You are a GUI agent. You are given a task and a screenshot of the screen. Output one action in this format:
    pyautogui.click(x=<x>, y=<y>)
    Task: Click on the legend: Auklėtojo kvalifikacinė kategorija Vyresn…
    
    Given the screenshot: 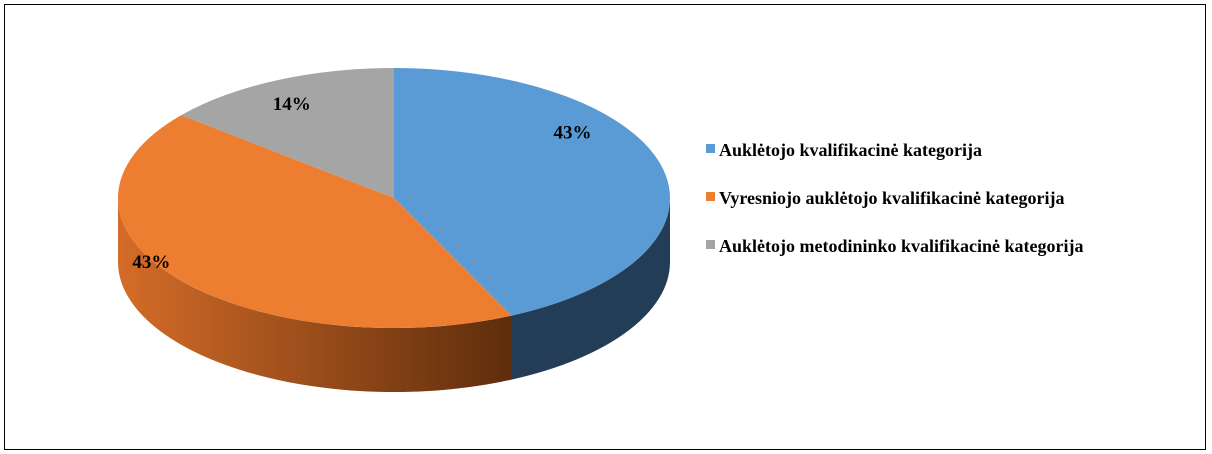 What is the action you would take?
    pyautogui.click(x=946, y=208)
    